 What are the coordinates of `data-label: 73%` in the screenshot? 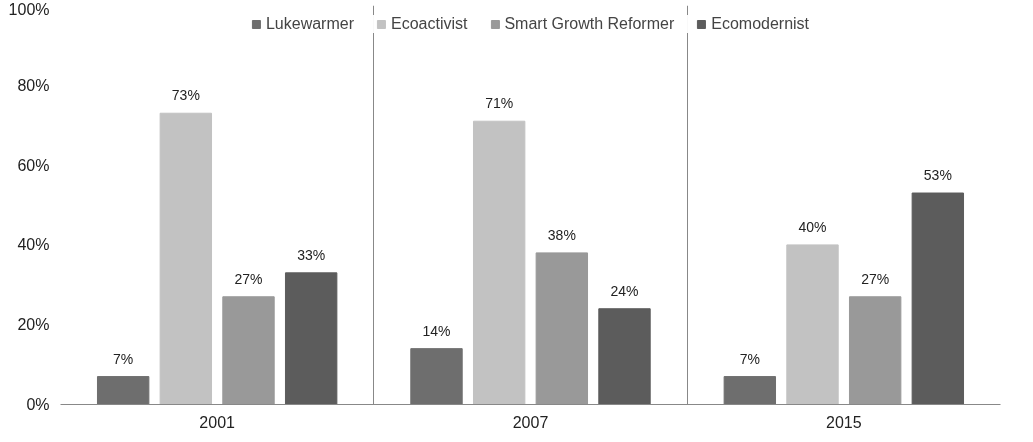 It's located at (185, 95).